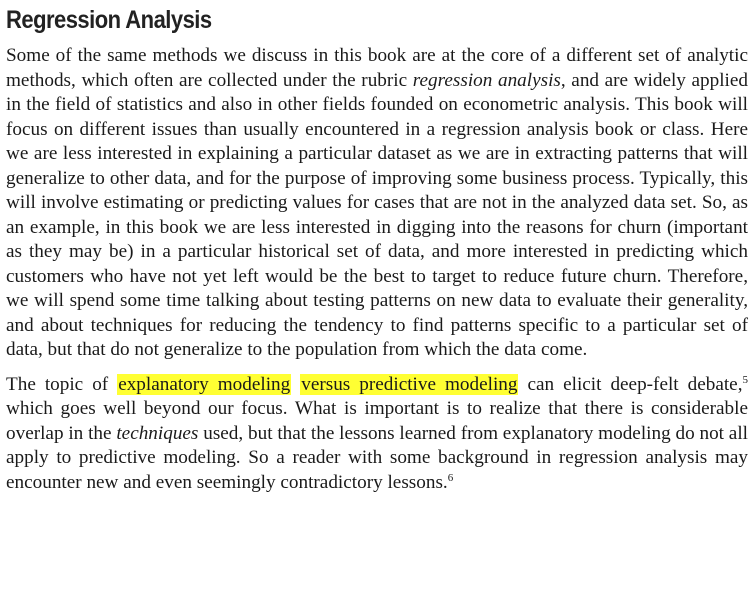 This screenshot has width=754, height=609. What do you see at coordinates (62, 384) in the screenshot?
I see `paragraph-text: The topic of` at bounding box center [62, 384].